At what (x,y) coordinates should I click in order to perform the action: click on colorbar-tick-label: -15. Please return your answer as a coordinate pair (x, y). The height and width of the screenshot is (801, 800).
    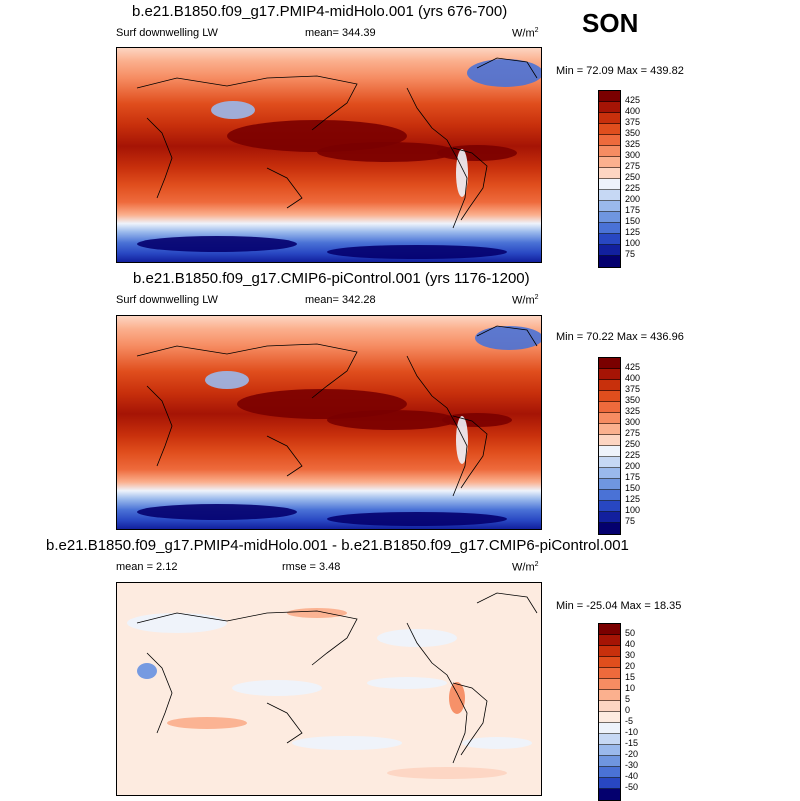
    Looking at the image, I should click on (632, 743).